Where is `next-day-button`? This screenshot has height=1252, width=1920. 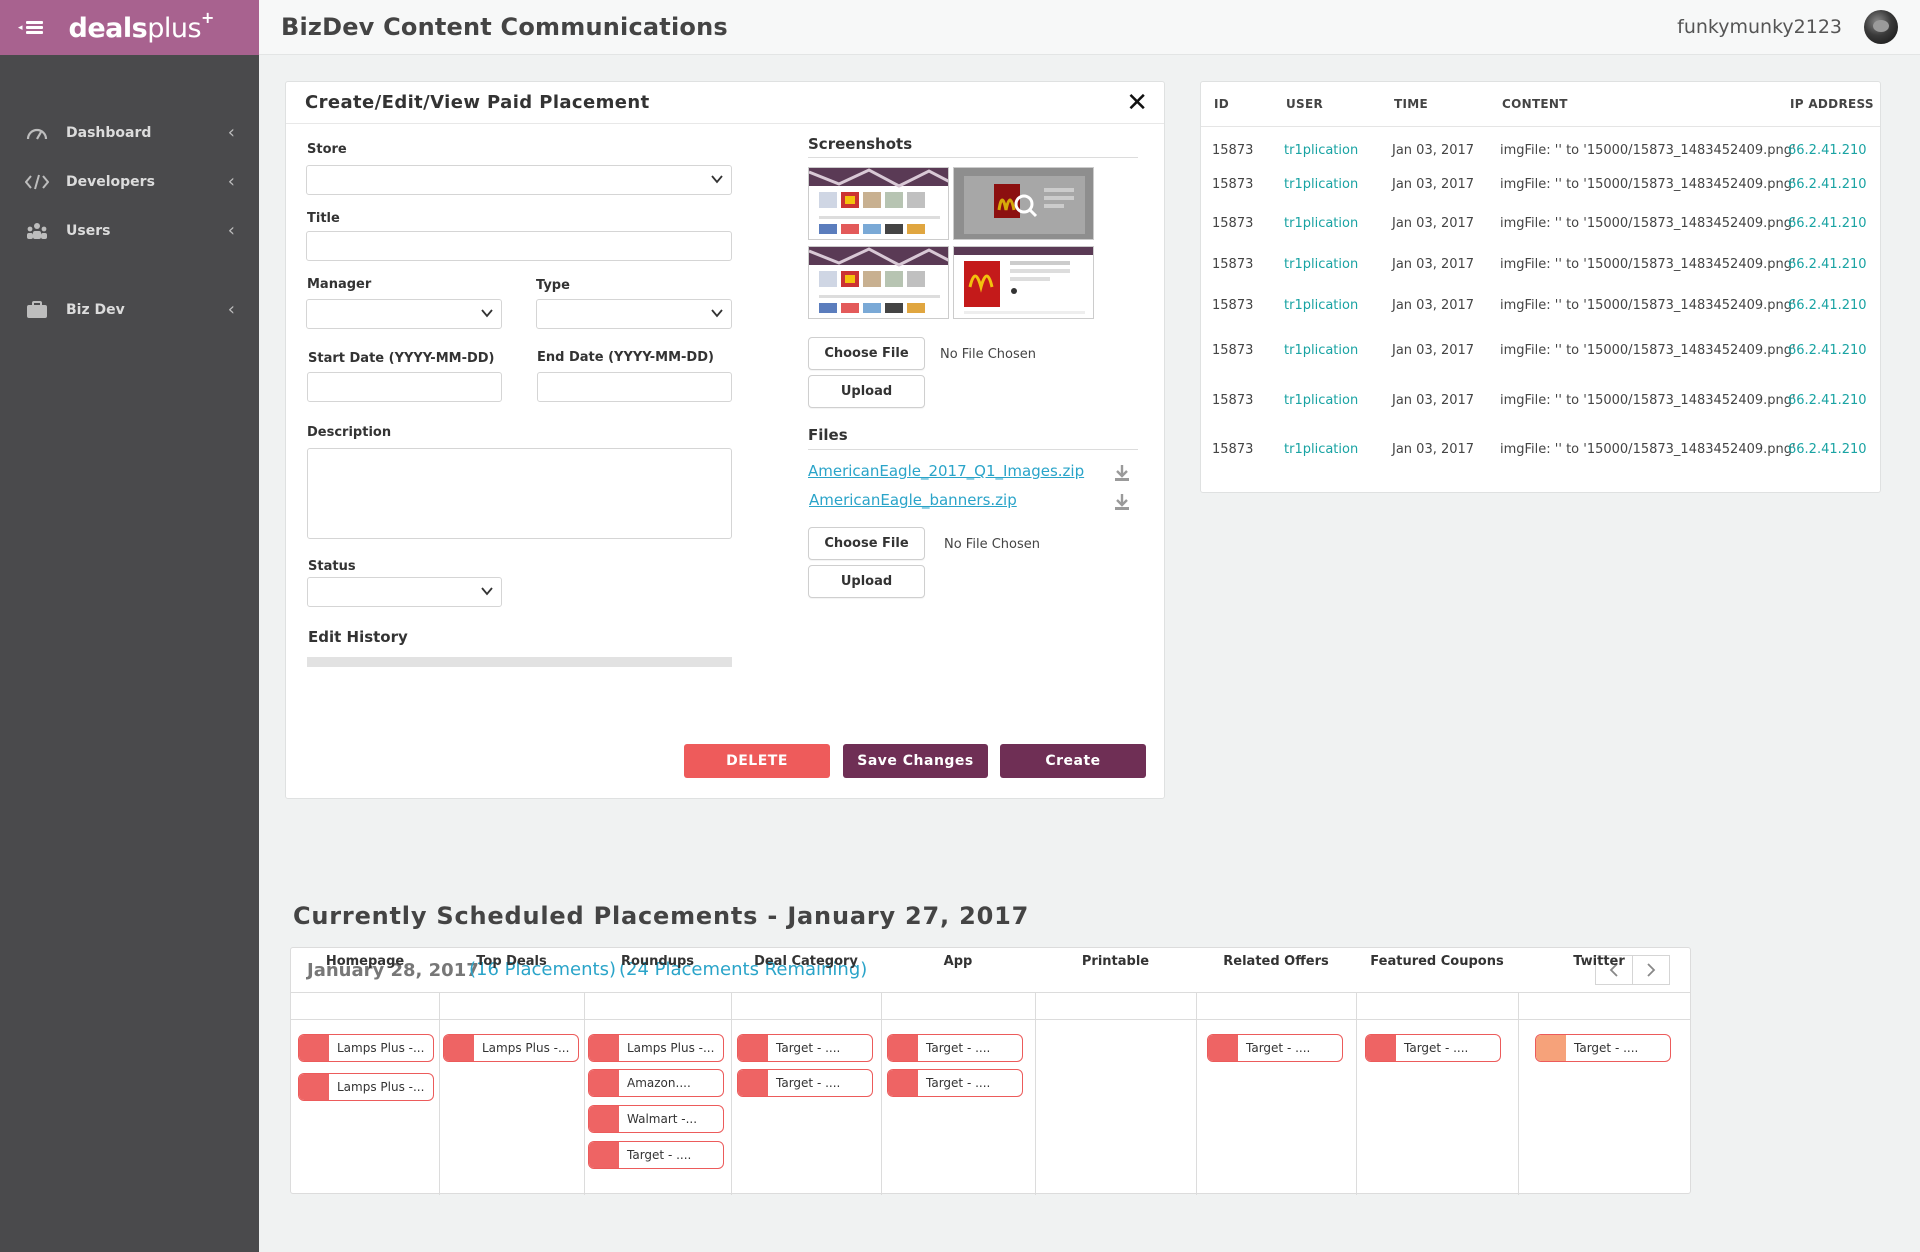 next-day-button is located at coordinates (1651, 970).